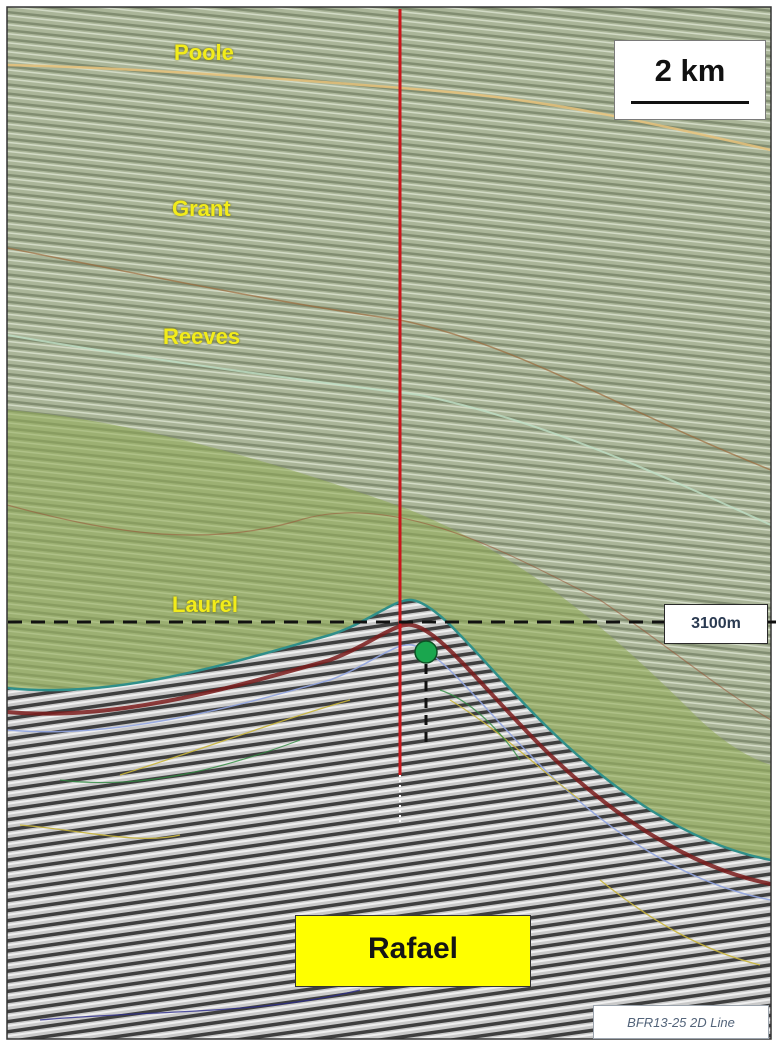 The height and width of the screenshot is (1049, 777). I want to click on poole-horizon, so click(389, 107).